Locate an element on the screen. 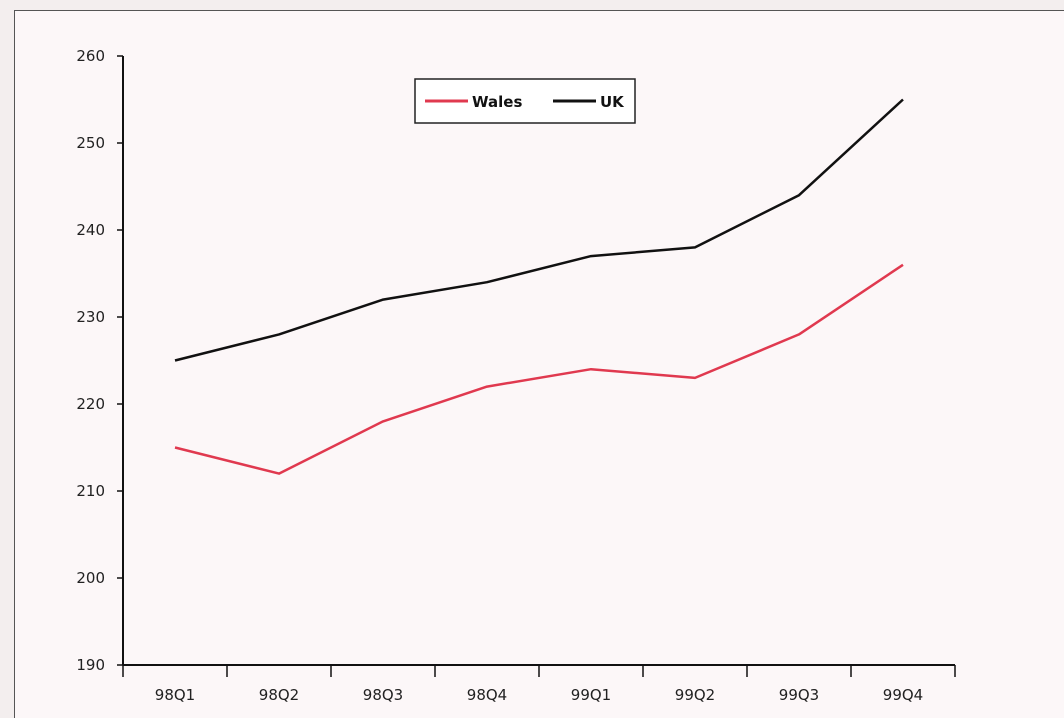 The width and height of the screenshot is (1064, 718). x-tick-label: 98Q3 is located at coordinates (383, 695).